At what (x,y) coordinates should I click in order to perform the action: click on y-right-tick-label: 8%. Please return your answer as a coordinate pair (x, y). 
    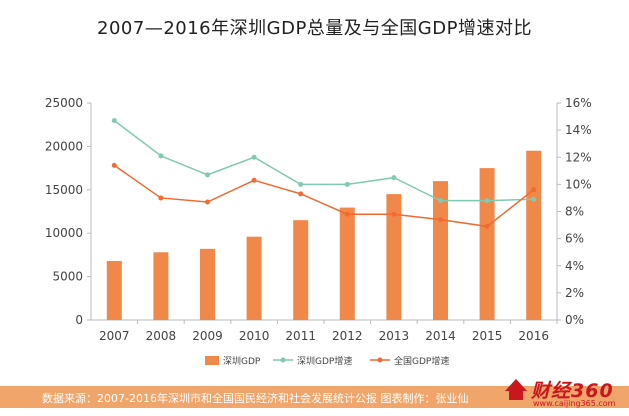
    Looking at the image, I should click on (574, 212).